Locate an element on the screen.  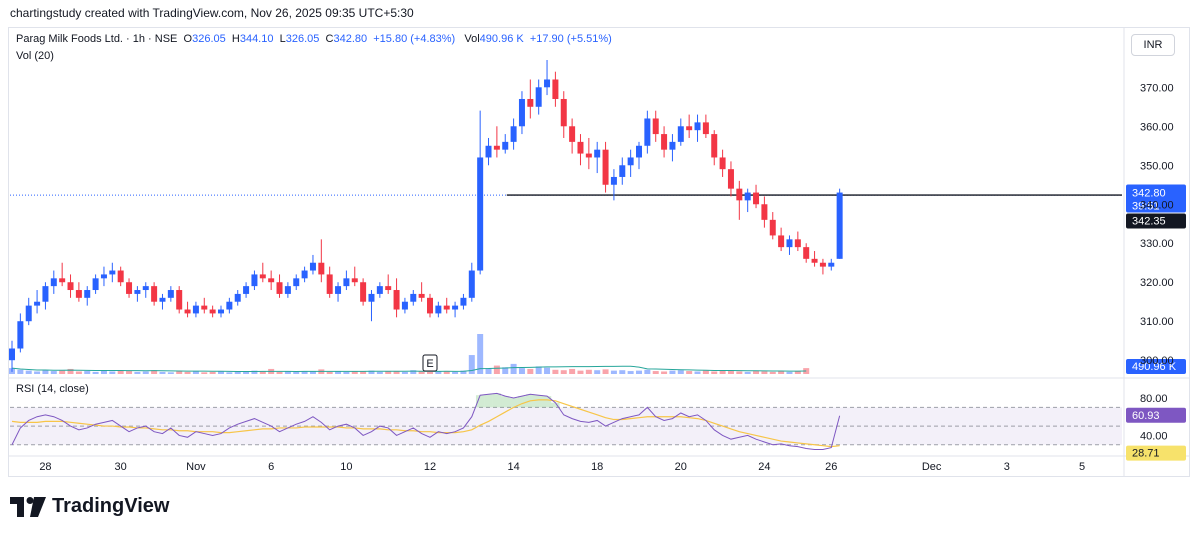
time-tick-label: 20 is located at coordinates (681, 467).